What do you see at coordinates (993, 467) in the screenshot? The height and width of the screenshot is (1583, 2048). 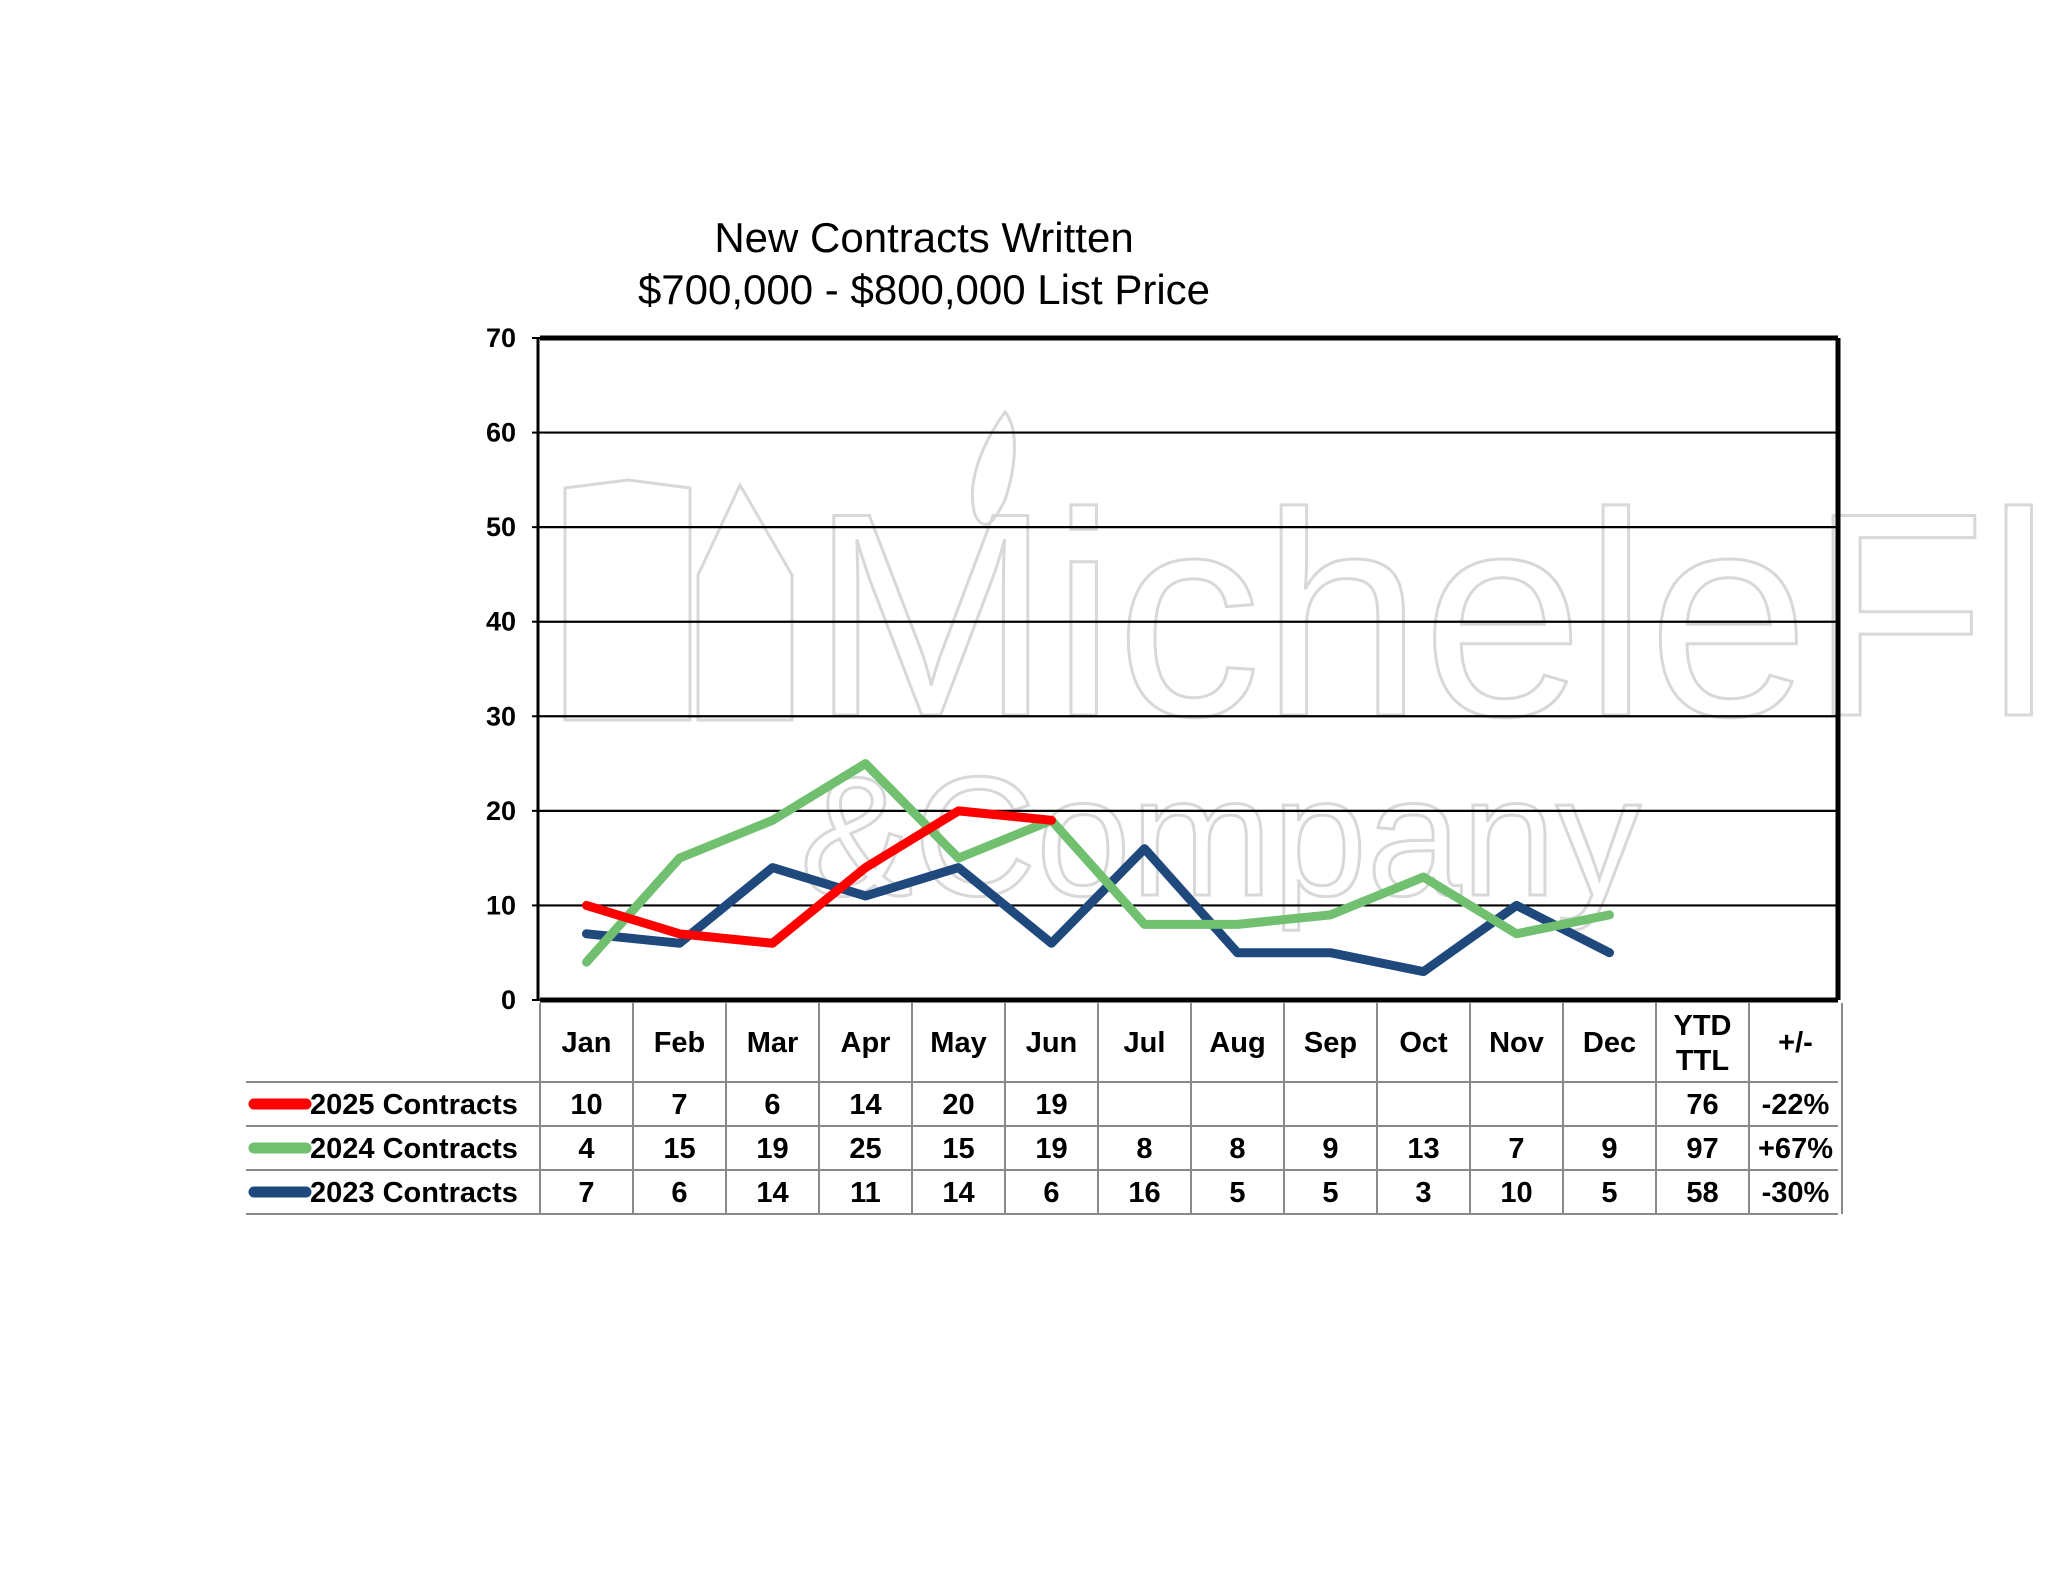 I see `leaf-icon` at bounding box center [993, 467].